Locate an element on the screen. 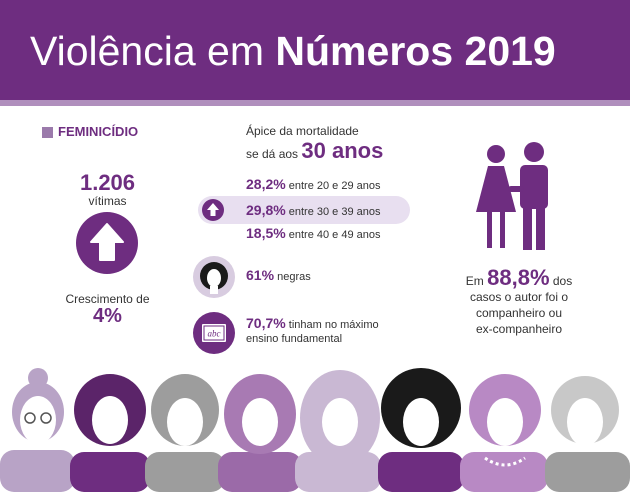  abc-board-icon: abc is located at coordinates (214, 333).